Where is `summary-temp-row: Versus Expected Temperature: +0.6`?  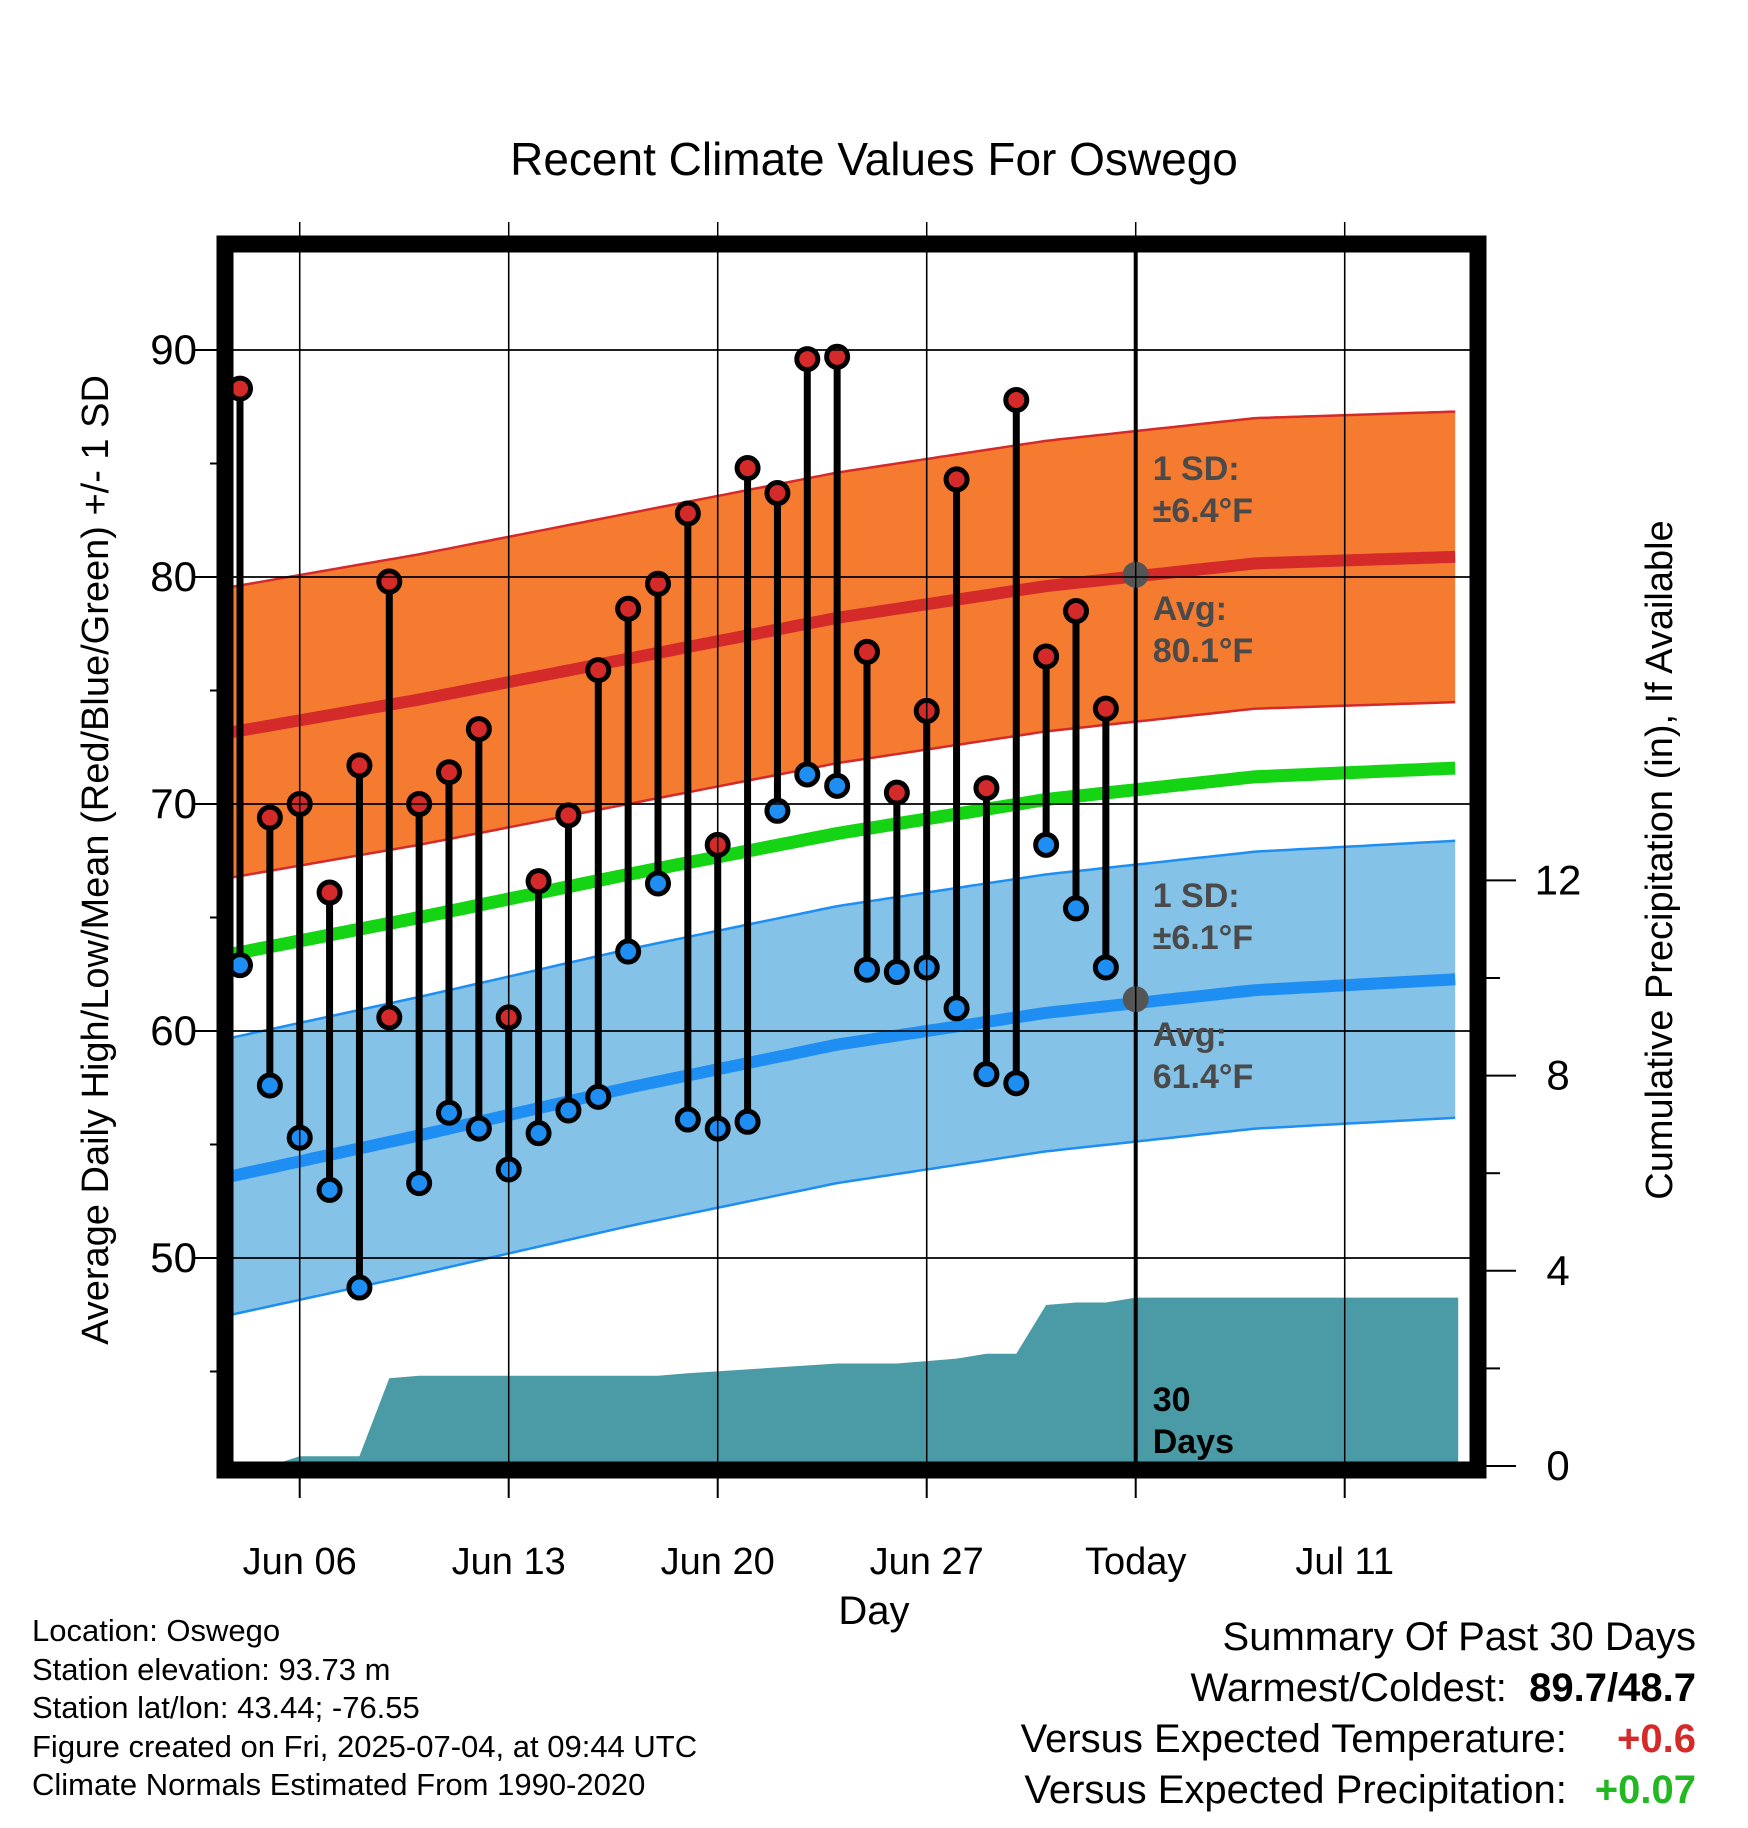
summary-temp-row: Versus Expected Temperature: +0.6 is located at coordinates (1358, 1739).